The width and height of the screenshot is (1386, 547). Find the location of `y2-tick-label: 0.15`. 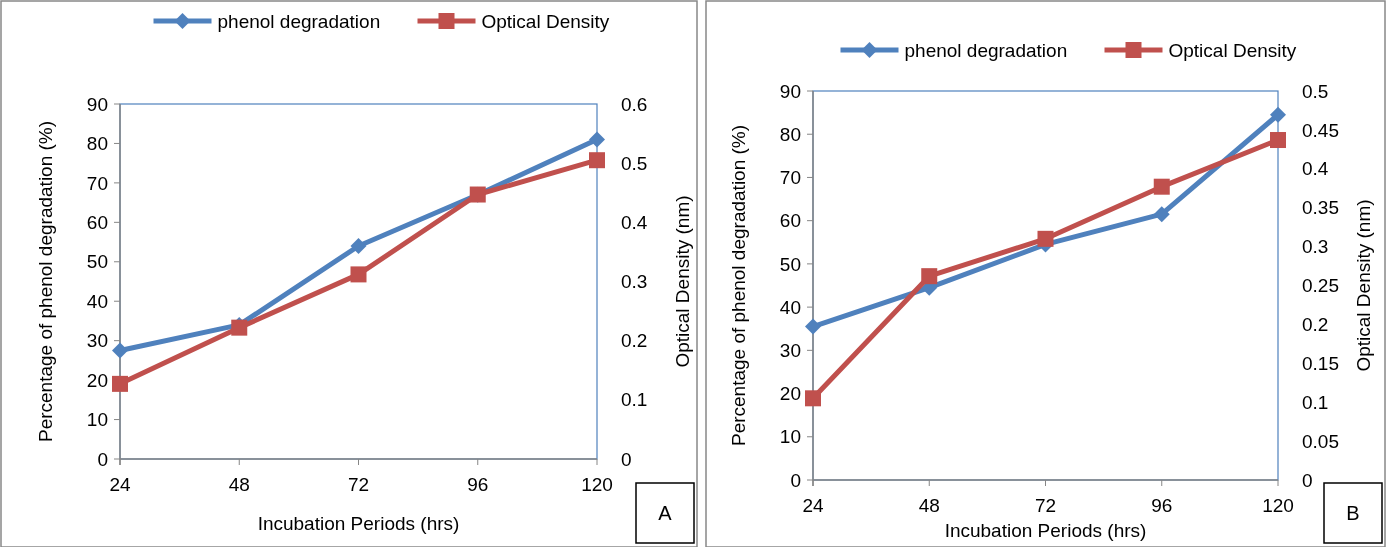

y2-tick-label: 0.15 is located at coordinates (1320, 363).